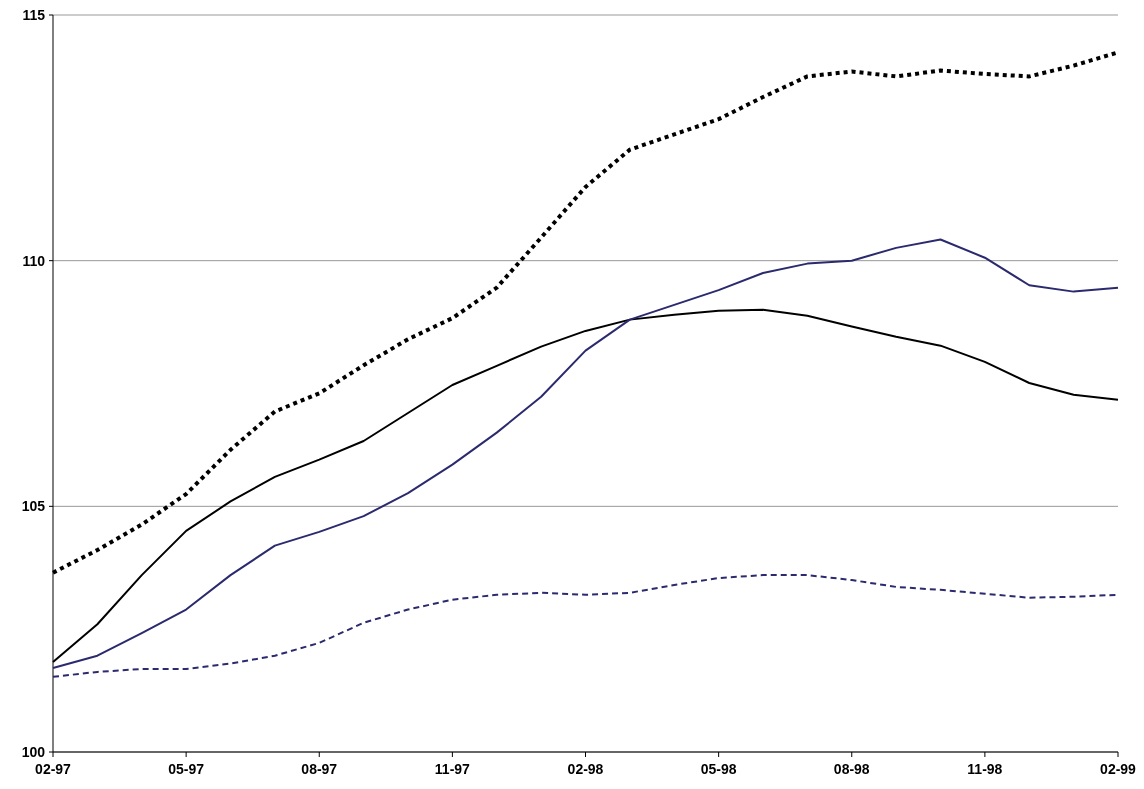 The width and height of the screenshot is (1144, 789). I want to click on x-tick-label: 08-97, so click(319, 769).